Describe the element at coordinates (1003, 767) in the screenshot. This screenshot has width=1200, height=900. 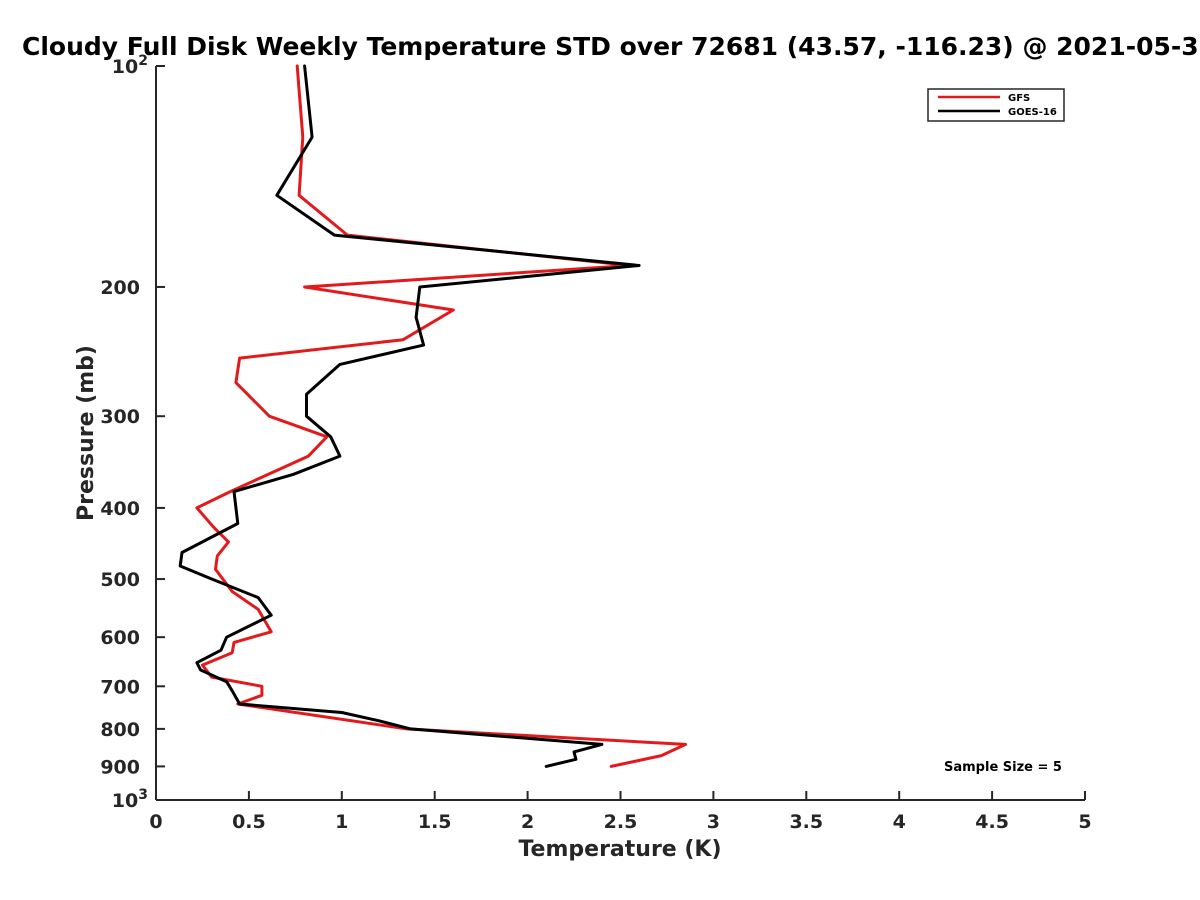
I see `sample-size-annotation: Sample Size = 5` at that location.